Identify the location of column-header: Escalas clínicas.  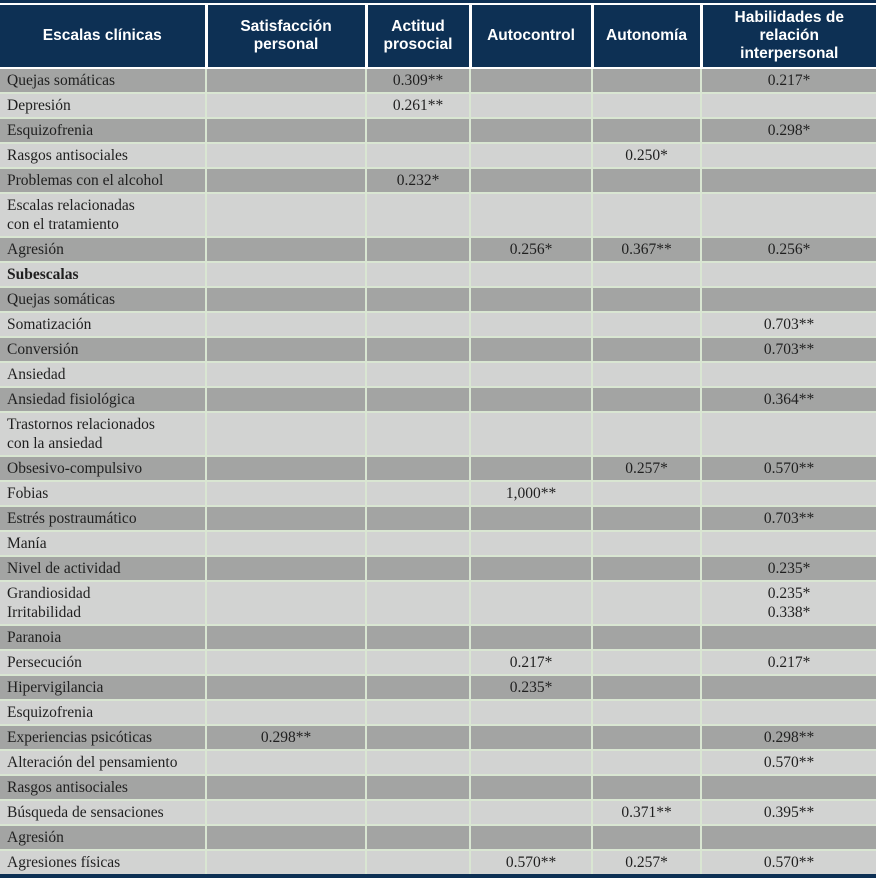
(103, 37).